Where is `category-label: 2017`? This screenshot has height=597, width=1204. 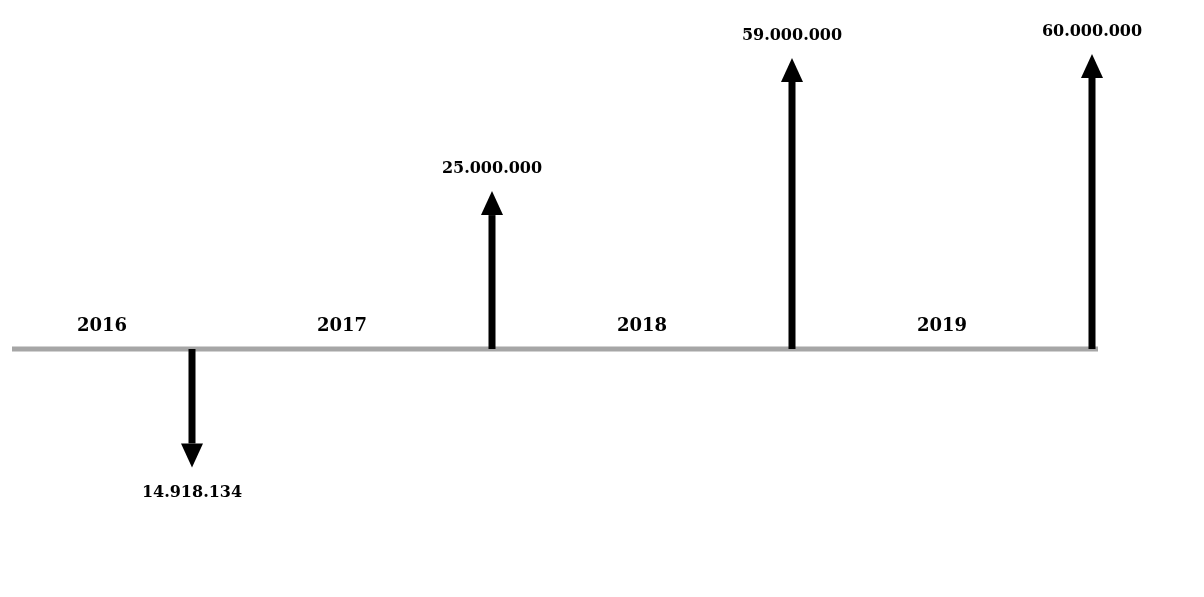
category-label: 2017 is located at coordinates (342, 324).